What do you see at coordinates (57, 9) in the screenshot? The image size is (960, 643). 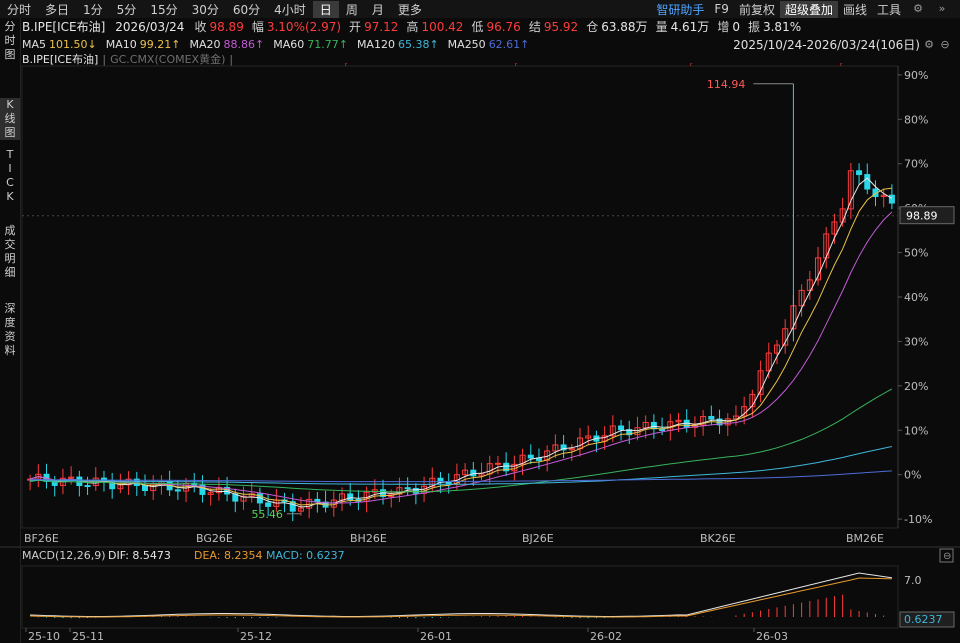 I see `tab-period: 多日` at bounding box center [57, 9].